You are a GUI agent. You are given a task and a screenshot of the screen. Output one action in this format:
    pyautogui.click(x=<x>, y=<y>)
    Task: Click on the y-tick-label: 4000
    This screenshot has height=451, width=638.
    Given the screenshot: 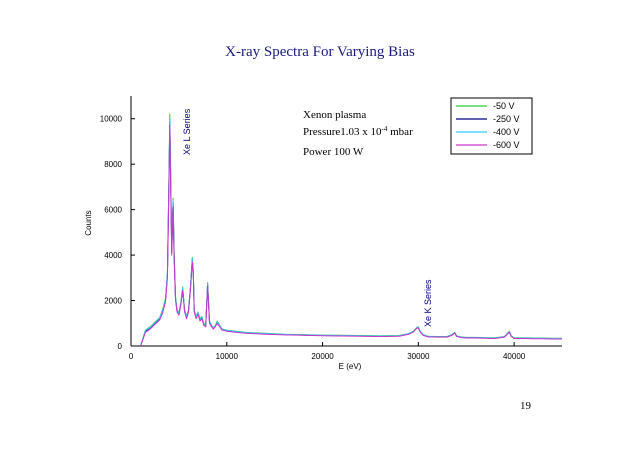 What is the action you would take?
    pyautogui.click(x=113, y=255)
    